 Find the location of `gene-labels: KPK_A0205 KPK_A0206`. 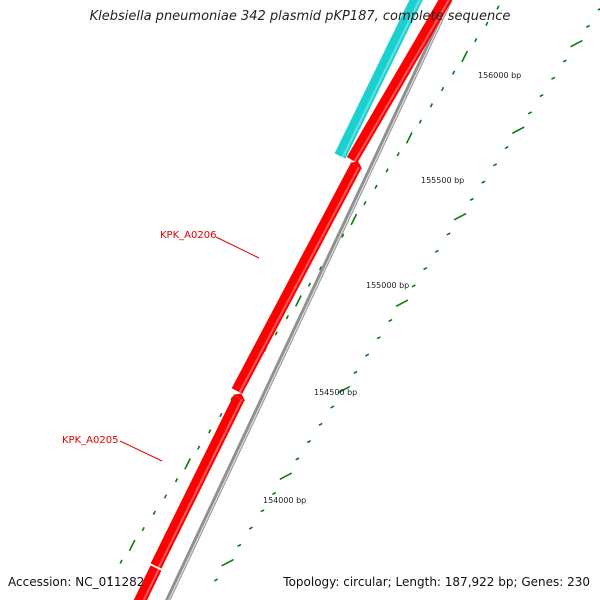

gene-labels: KPK_A0205 KPK_A0206 is located at coordinates (161, 346).